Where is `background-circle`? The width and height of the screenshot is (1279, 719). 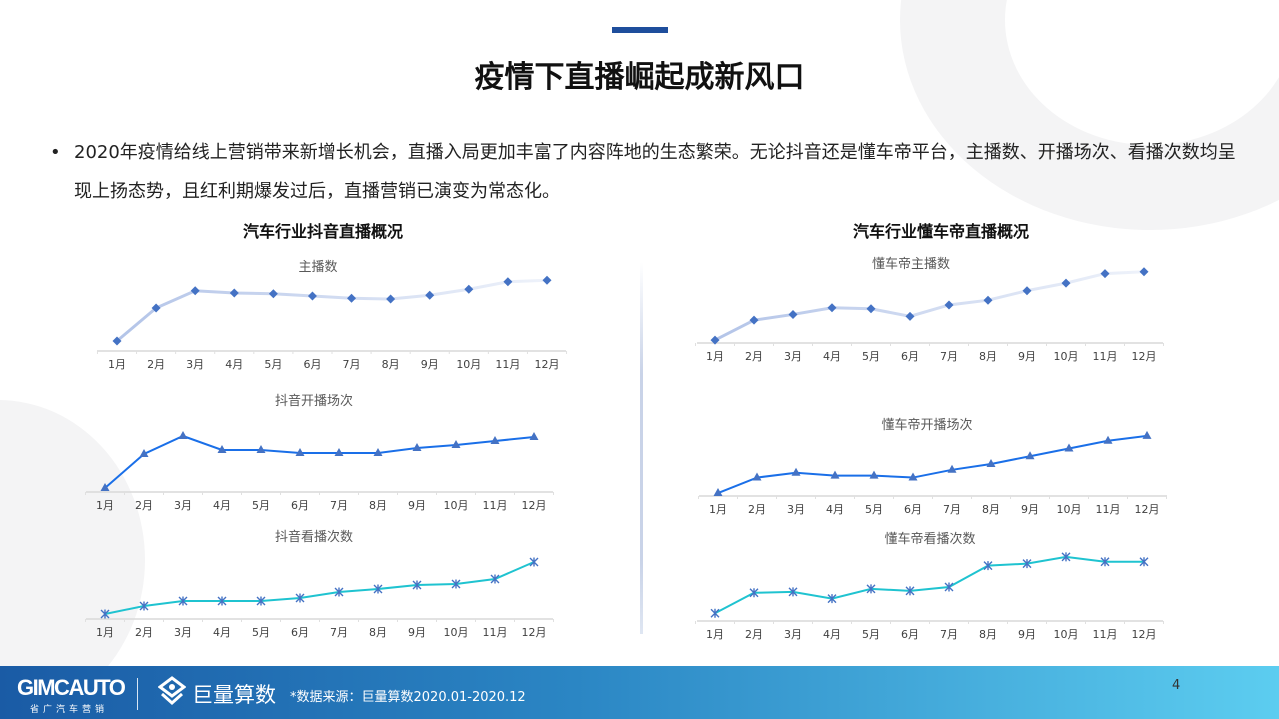
background-circle is located at coordinates (72, 559).